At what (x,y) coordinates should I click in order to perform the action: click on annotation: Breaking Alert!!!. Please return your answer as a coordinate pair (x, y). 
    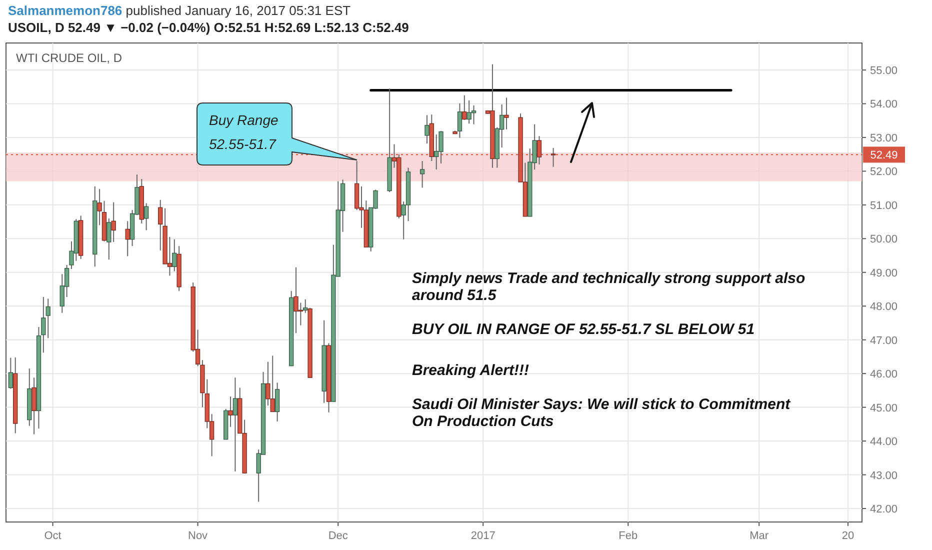
    Looking at the image, I should click on (470, 370).